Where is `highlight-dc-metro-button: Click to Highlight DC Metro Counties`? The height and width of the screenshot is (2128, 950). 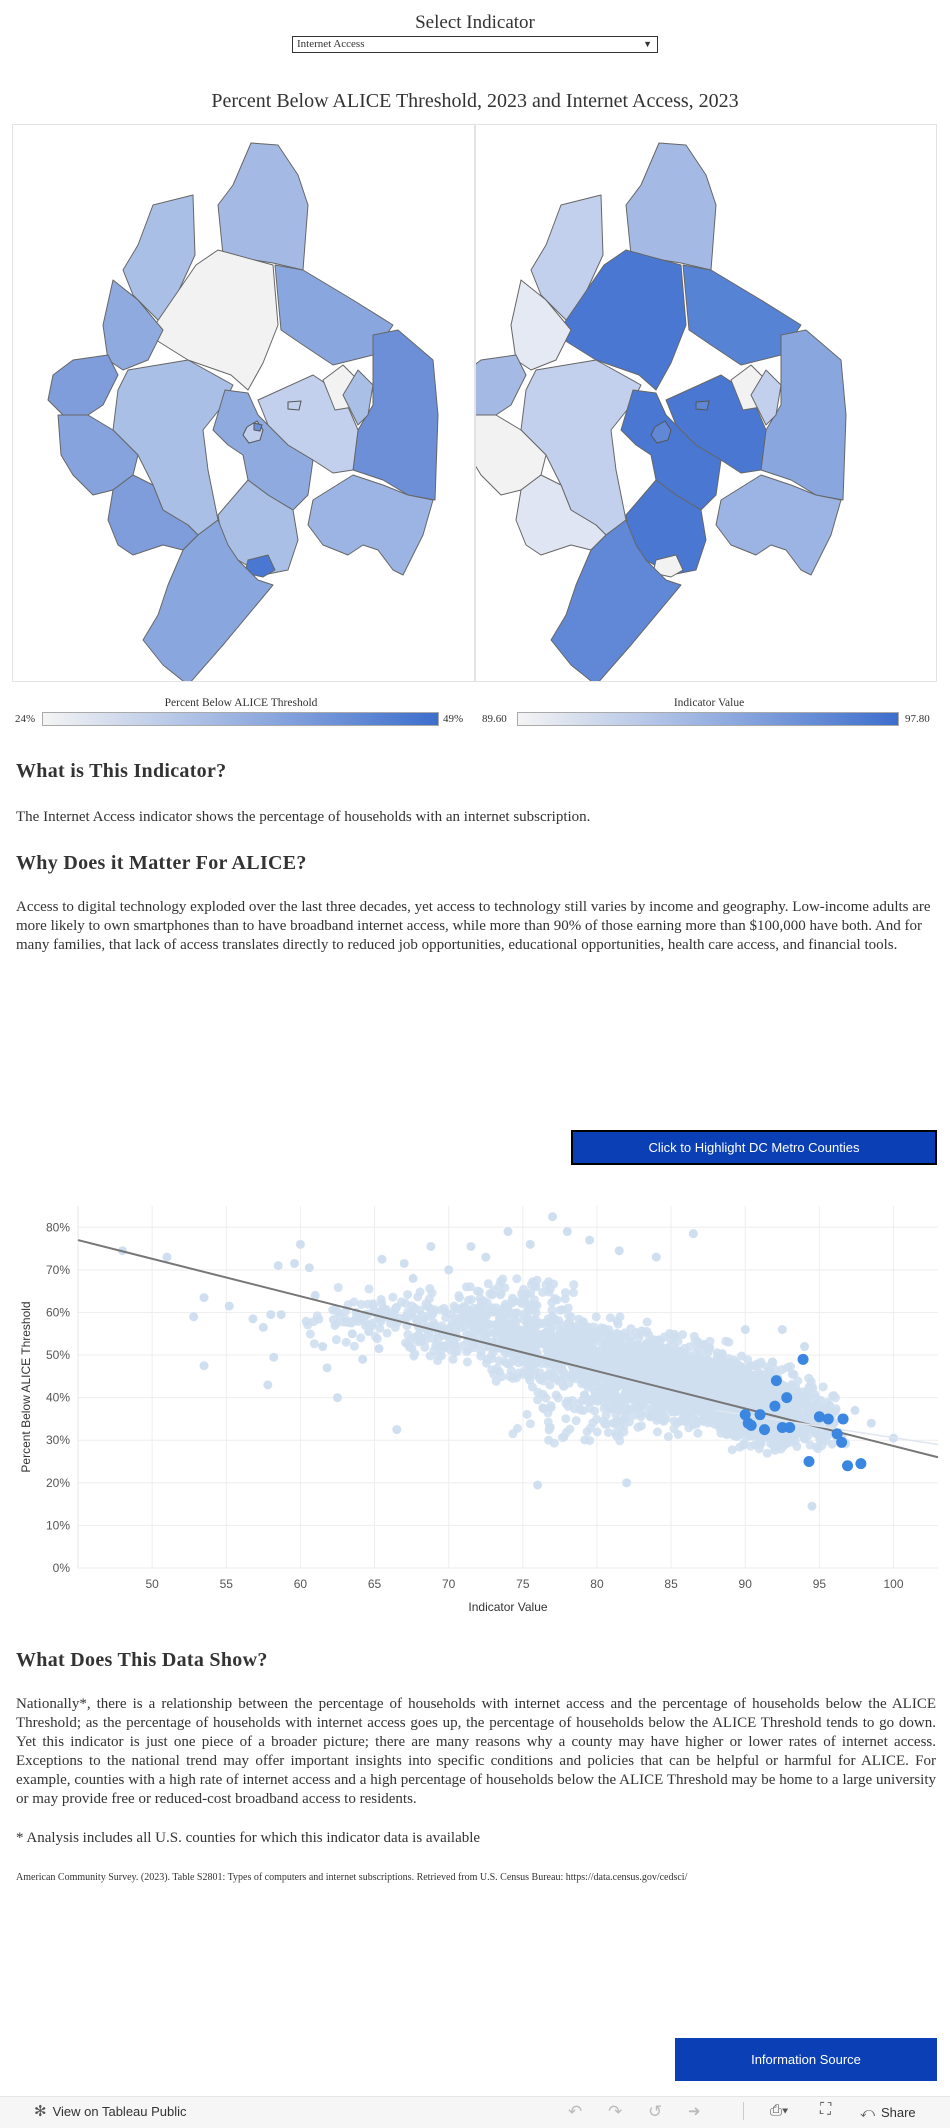 highlight-dc-metro-button: Click to Highlight DC Metro Counties is located at coordinates (754, 1147).